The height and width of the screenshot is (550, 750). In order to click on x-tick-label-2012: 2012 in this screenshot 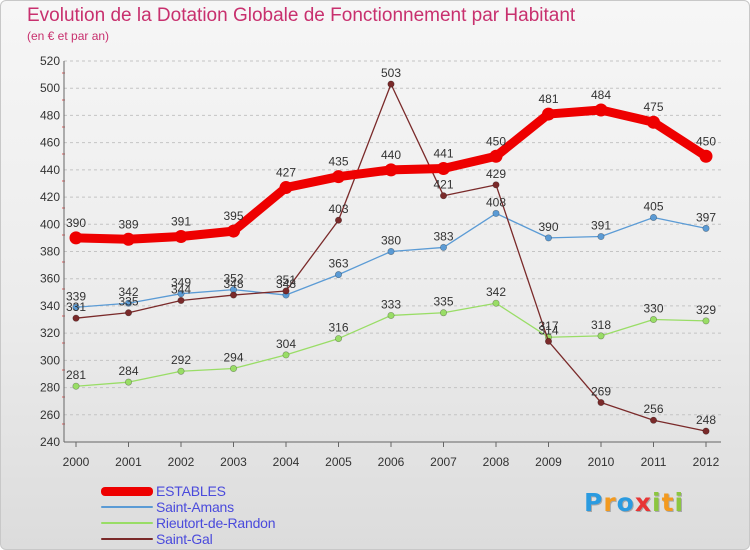, I will do `click(706, 462)`.